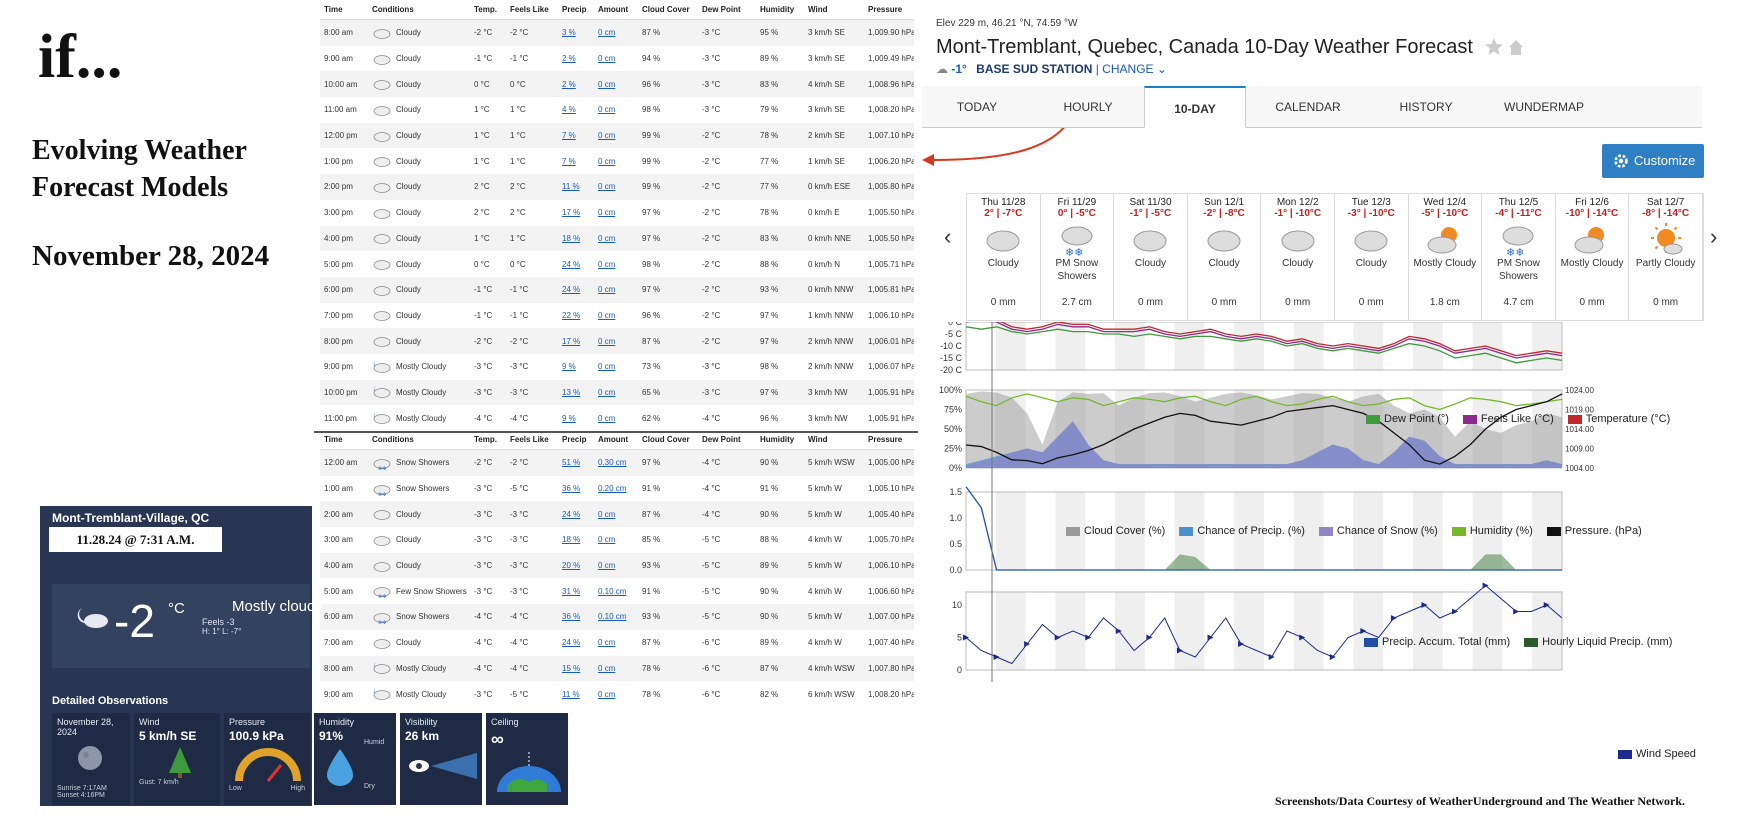 The width and height of the screenshot is (1750, 828). Describe the element at coordinates (1373, 419) in the screenshot. I see `legend-swatch` at that location.